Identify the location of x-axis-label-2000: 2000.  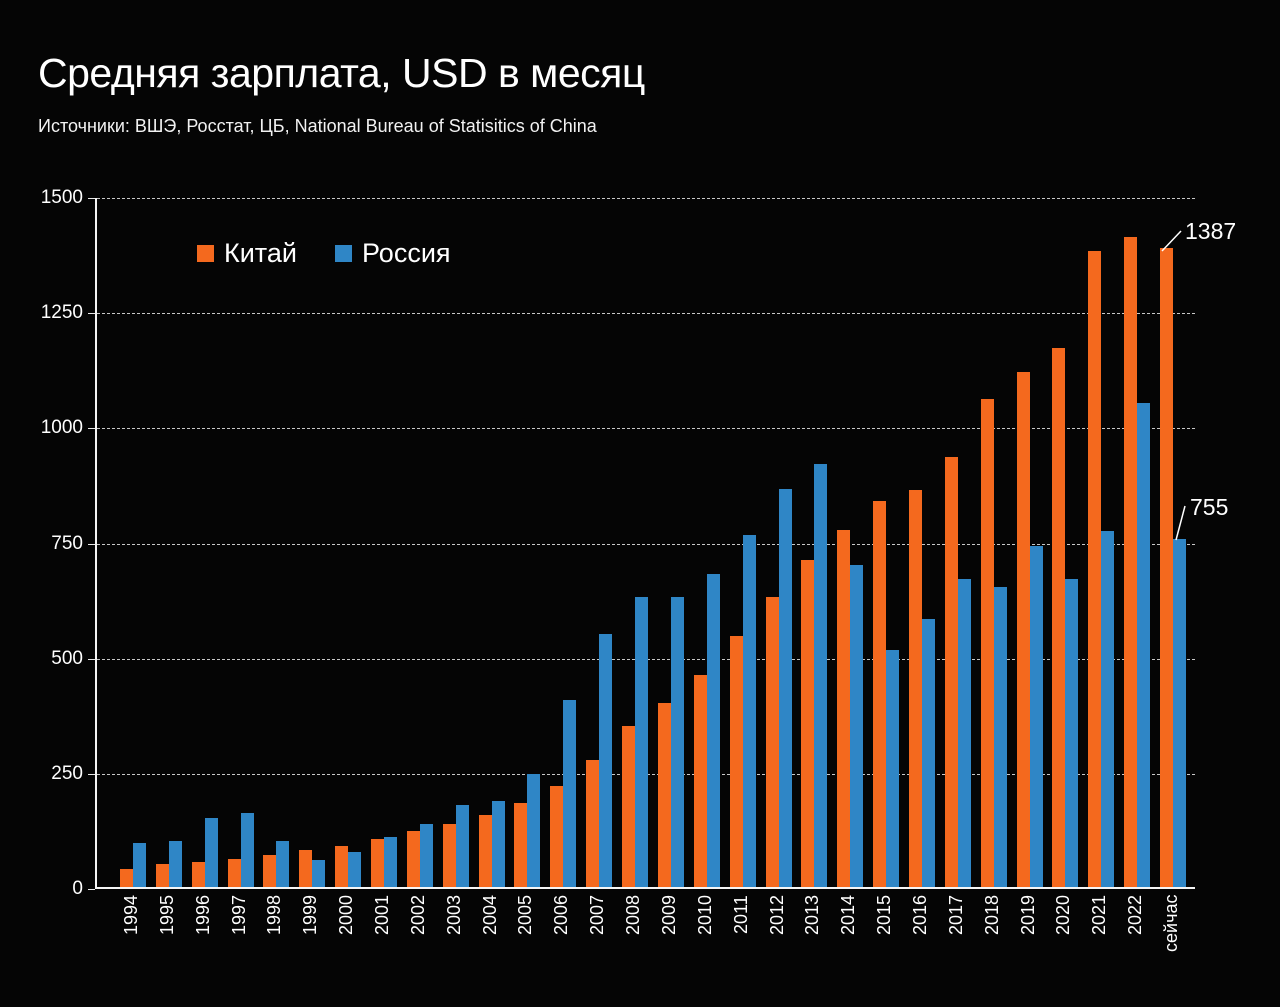
(346, 915).